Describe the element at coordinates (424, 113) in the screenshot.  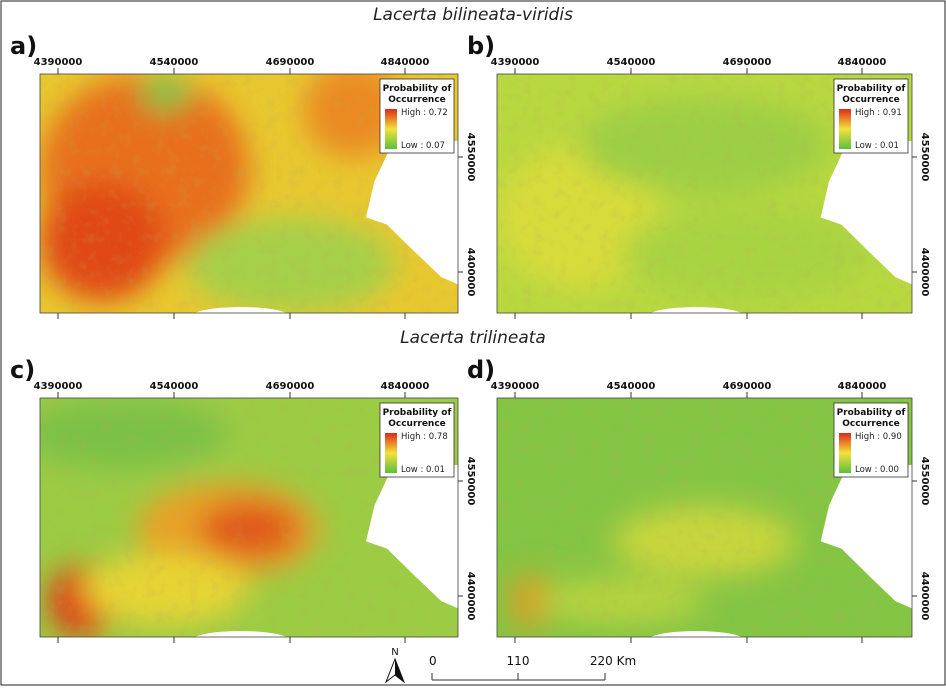
I see `legend-high: High : 0.72` at that location.